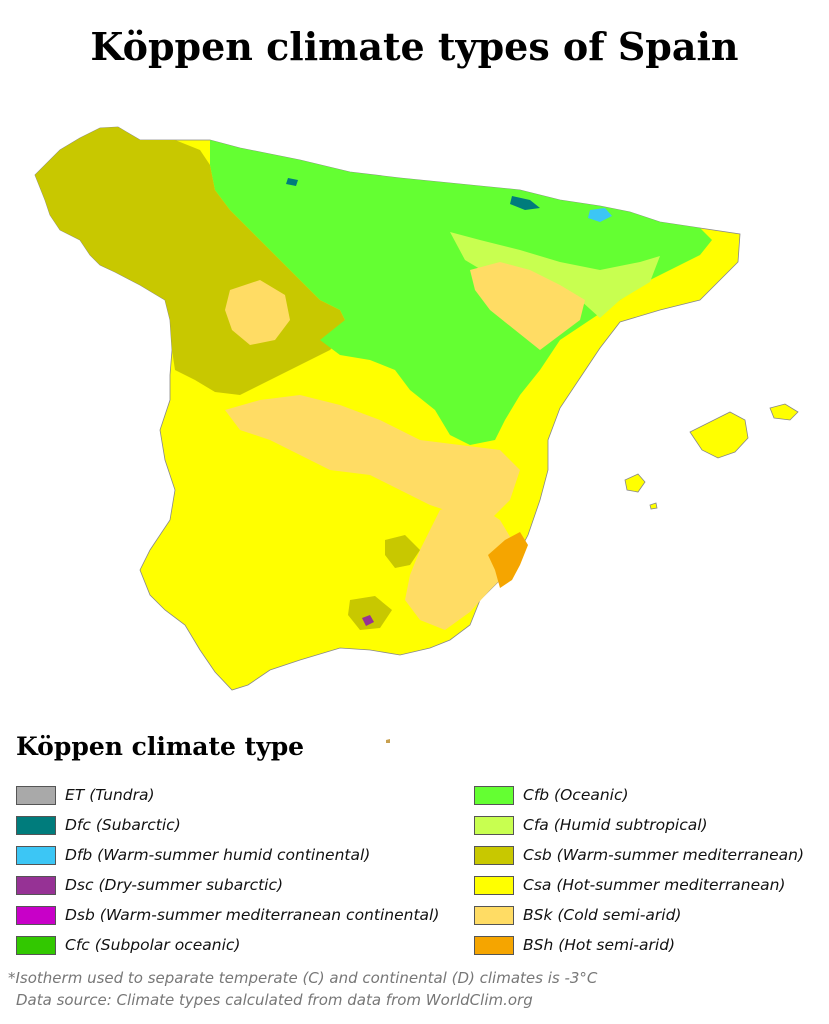 The height and width of the screenshot is (1024, 829). Describe the element at coordinates (576, 795) in the screenshot. I see `legend-label: Cfb (Oceanic)` at that location.